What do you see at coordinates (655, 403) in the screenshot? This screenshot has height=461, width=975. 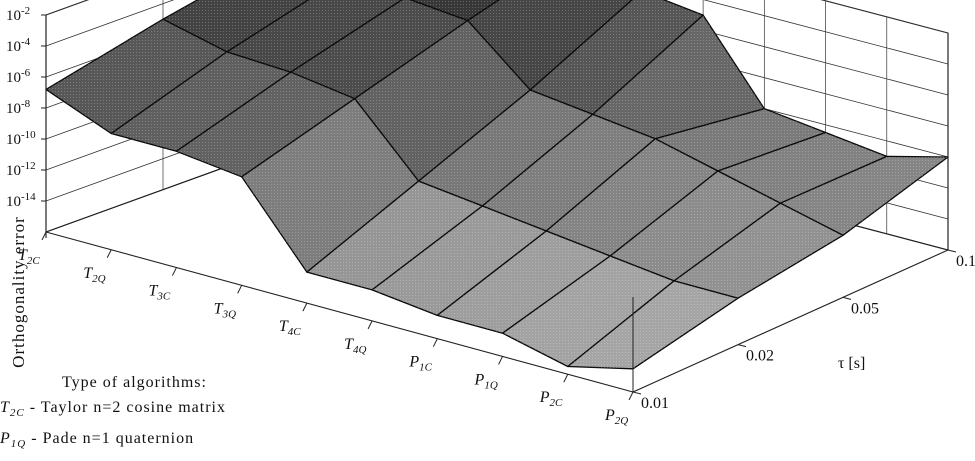 I see `tau-tick-label: 0.01` at bounding box center [655, 403].